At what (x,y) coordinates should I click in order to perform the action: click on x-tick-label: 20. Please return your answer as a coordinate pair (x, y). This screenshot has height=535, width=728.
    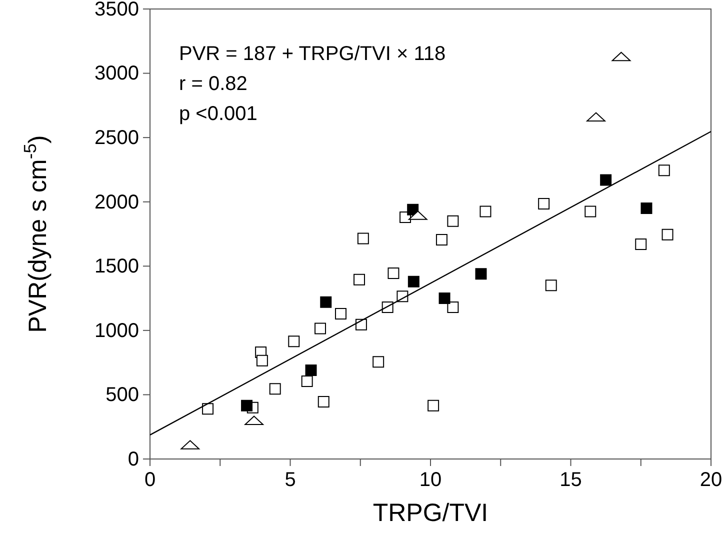
    Looking at the image, I should click on (711, 480).